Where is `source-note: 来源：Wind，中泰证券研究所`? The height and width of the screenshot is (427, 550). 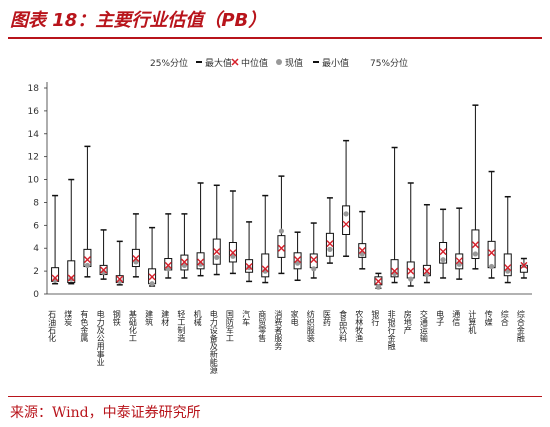
source-note: 来源：Wind，中泰证券研究所 is located at coordinates (105, 413).